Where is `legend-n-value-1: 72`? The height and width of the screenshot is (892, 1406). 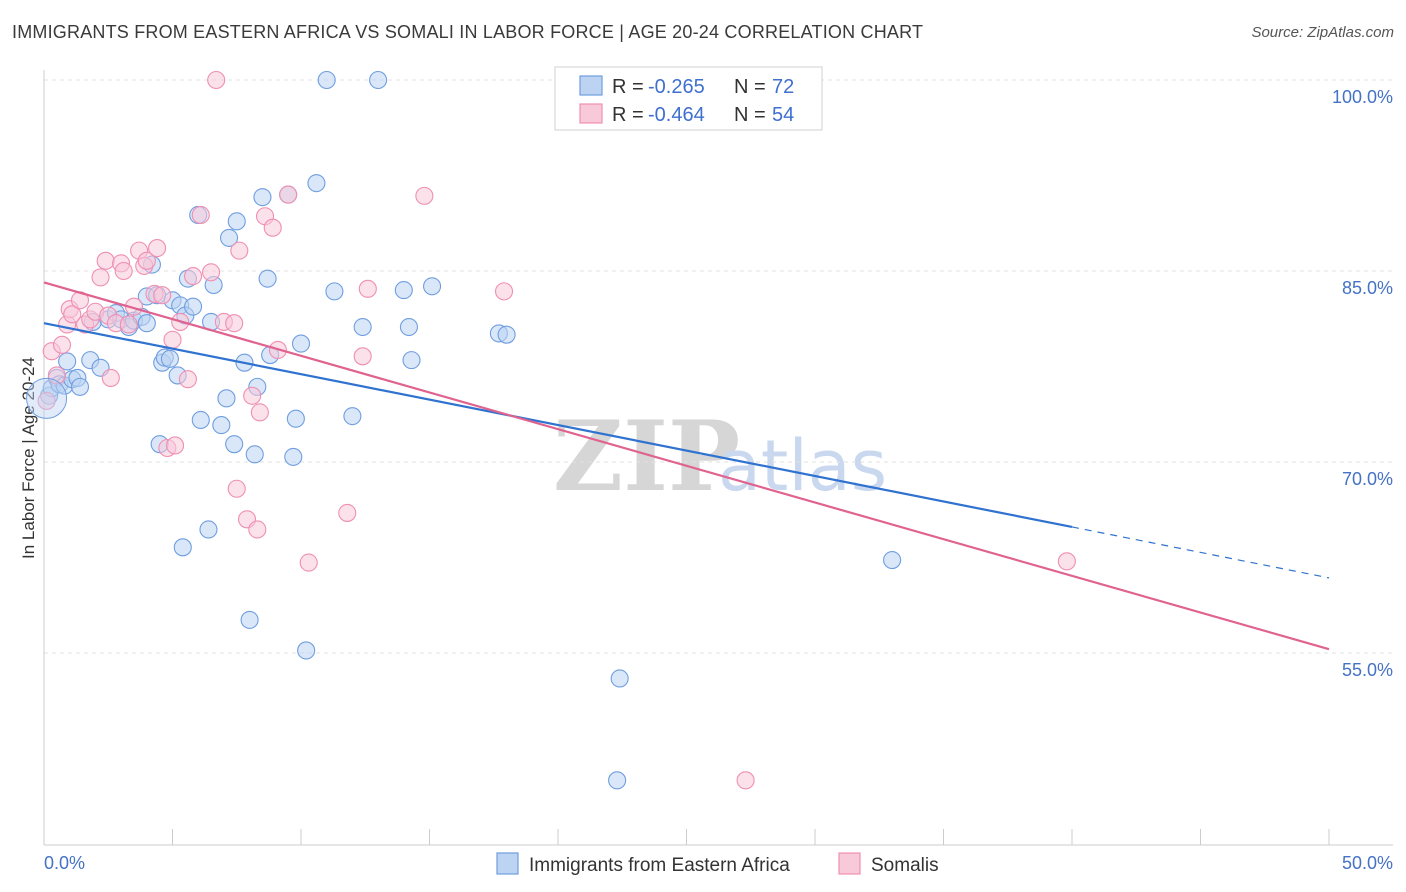 legend-n-value-1: 72 is located at coordinates (783, 87).